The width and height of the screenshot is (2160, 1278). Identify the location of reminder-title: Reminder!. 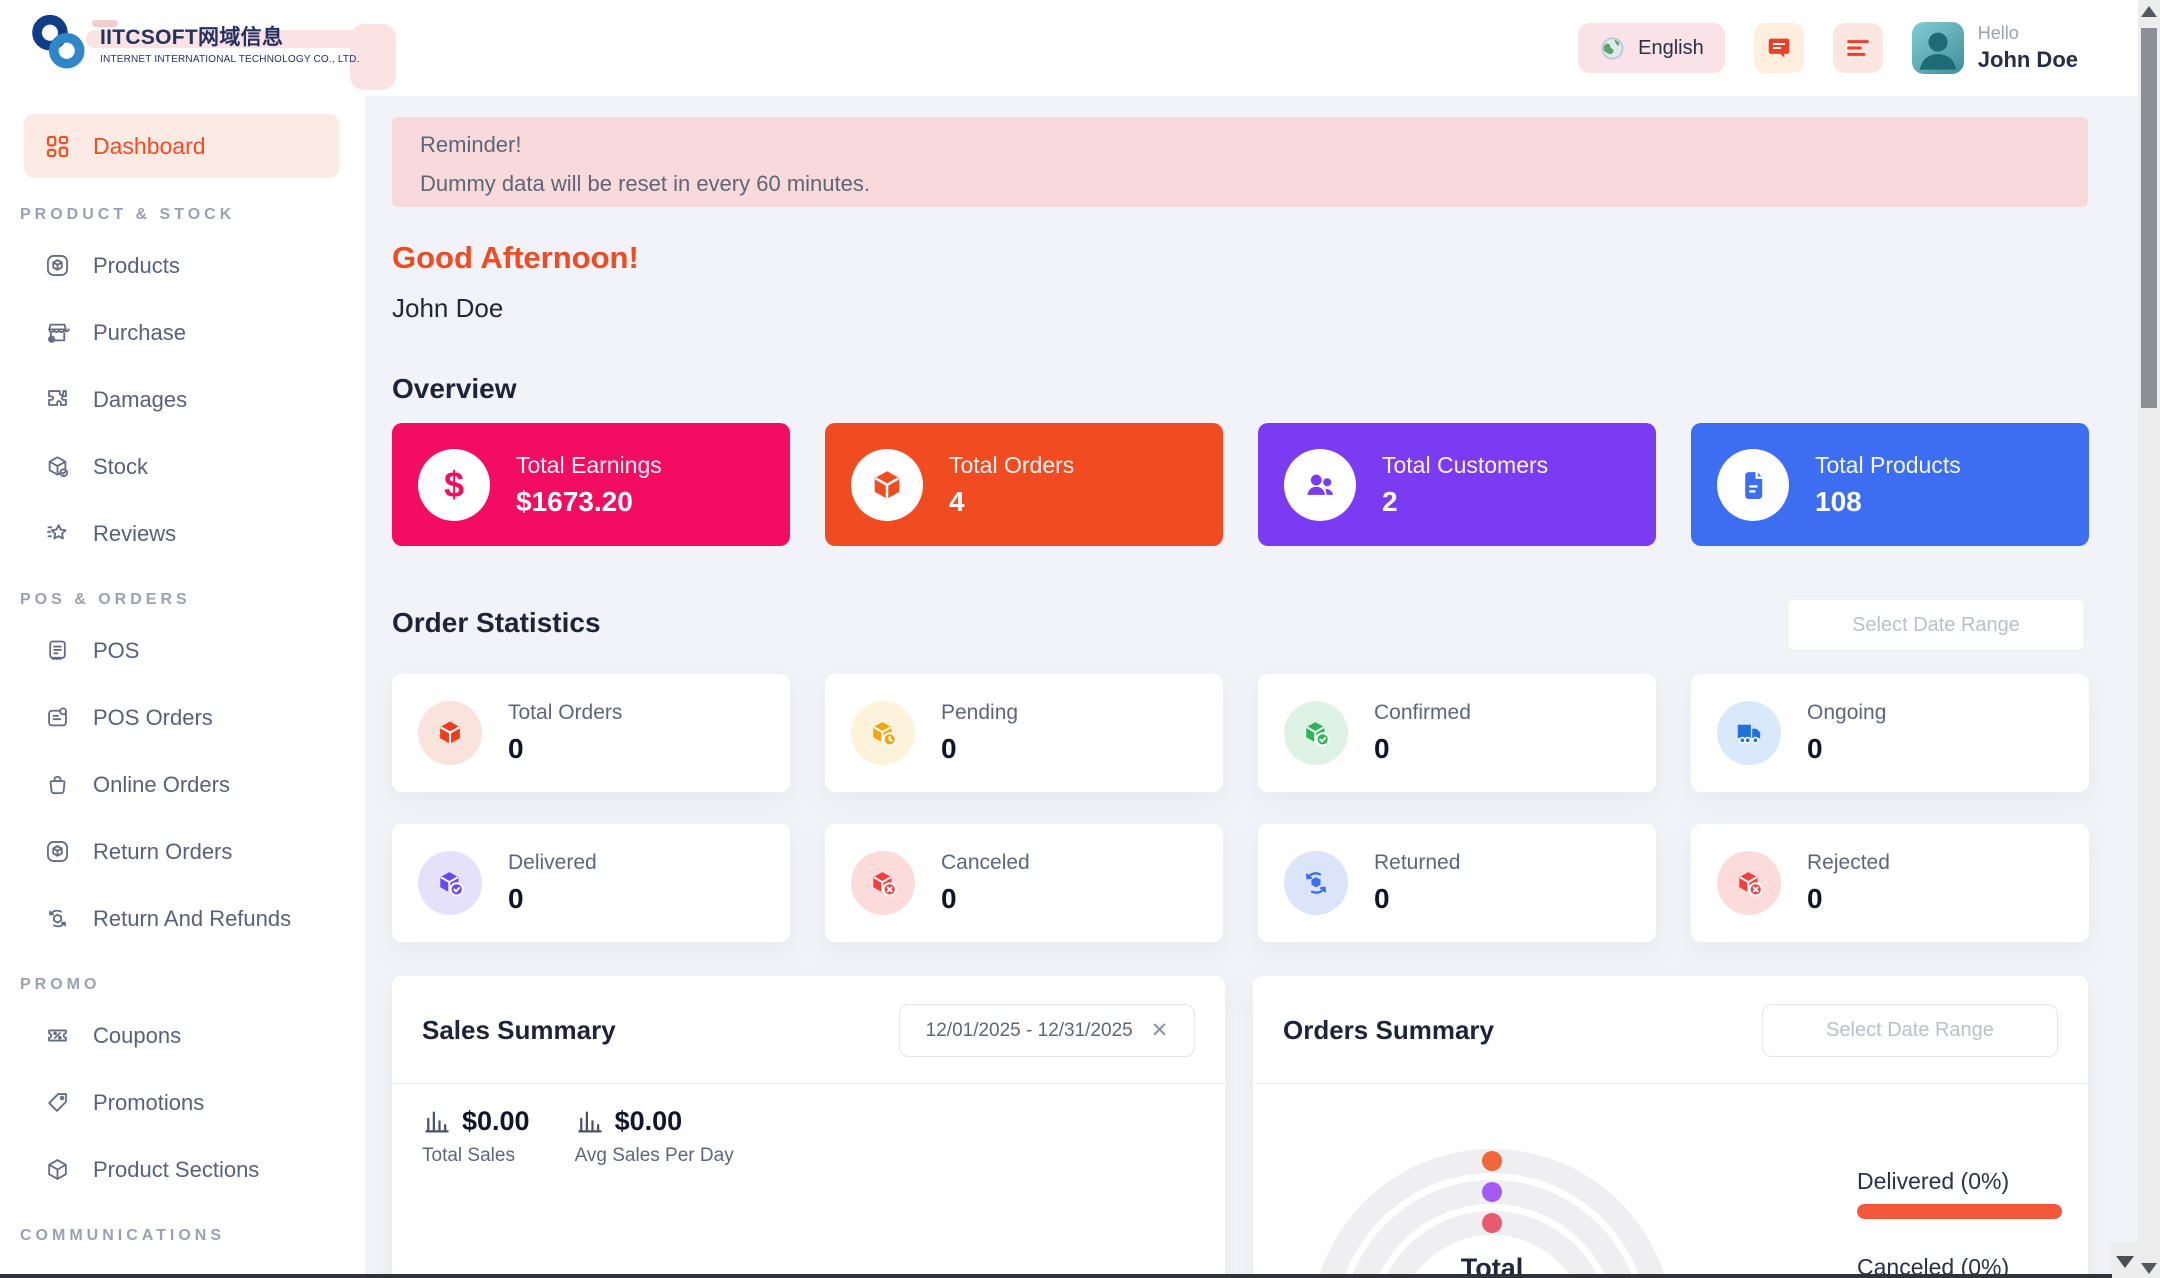
(471, 144).